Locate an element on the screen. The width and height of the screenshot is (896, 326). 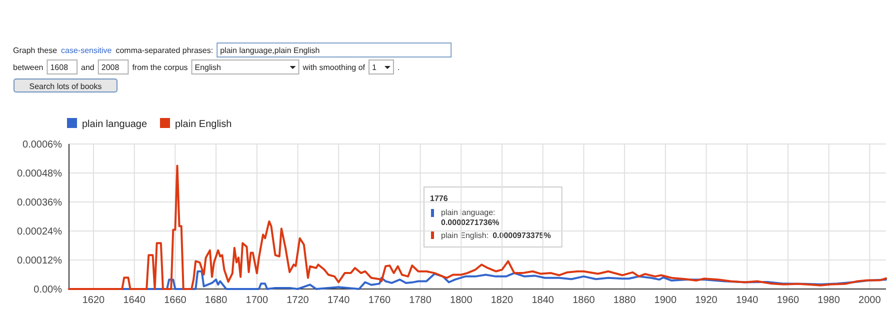
legend-label: plain language is located at coordinates (115, 124).